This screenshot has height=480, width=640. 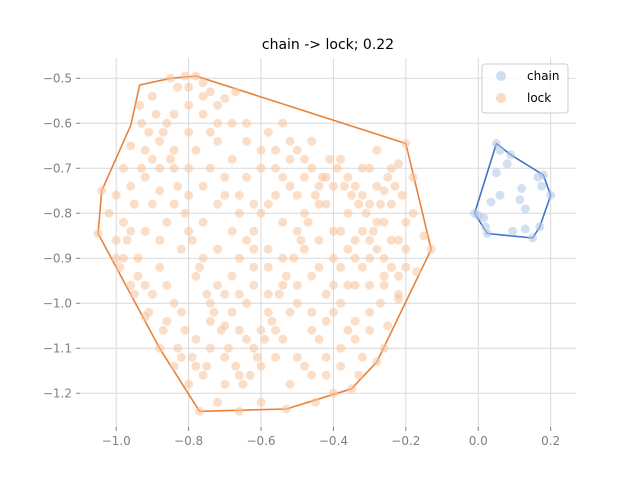 What do you see at coordinates (501, 98) in the screenshot?
I see `legend-marker-lock` at bounding box center [501, 98].